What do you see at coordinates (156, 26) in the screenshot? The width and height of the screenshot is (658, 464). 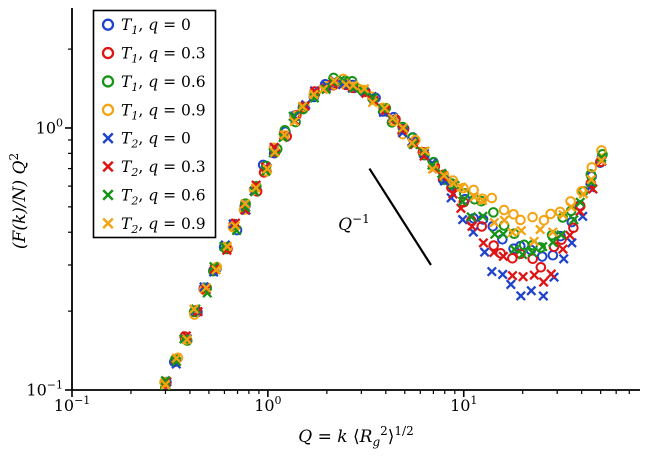 I see `legend-label: T1, q = 0` at bounding box center [156, 26].